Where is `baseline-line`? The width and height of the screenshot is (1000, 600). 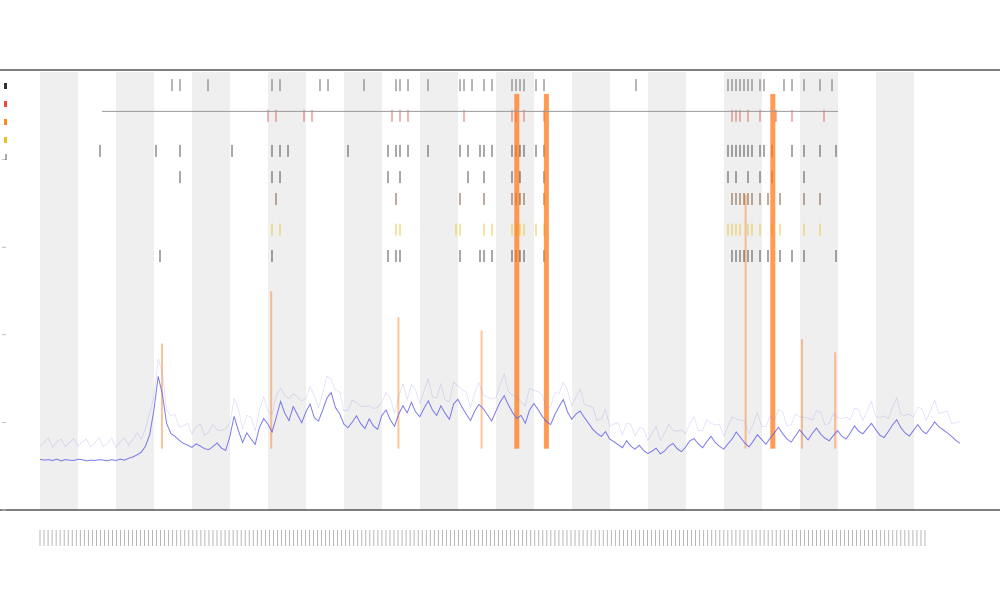
baseline-line is located at coordinates (500, 419).